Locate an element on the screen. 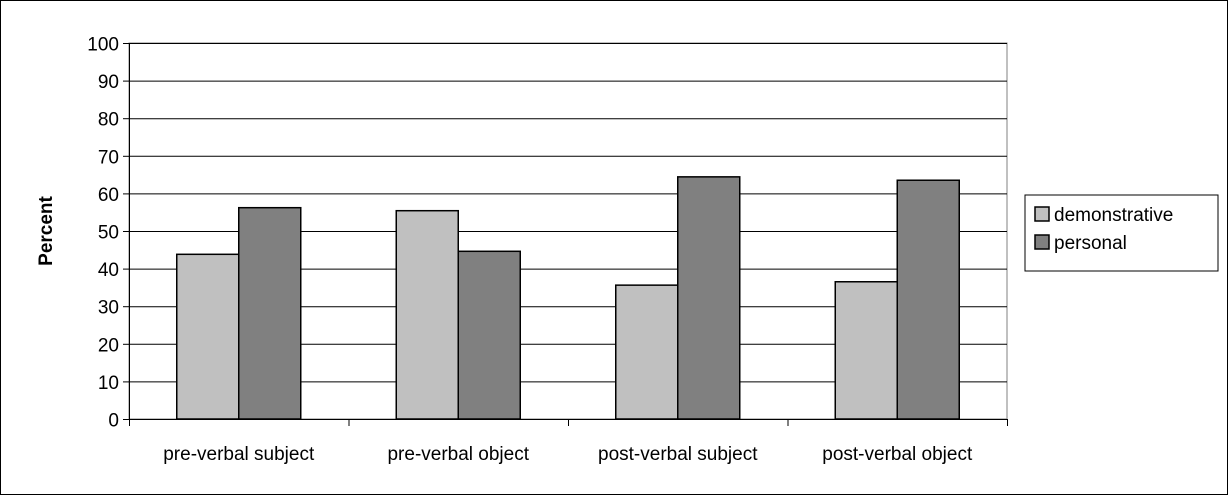  y-tick-label: 20 is located at coordinates (108, 345).